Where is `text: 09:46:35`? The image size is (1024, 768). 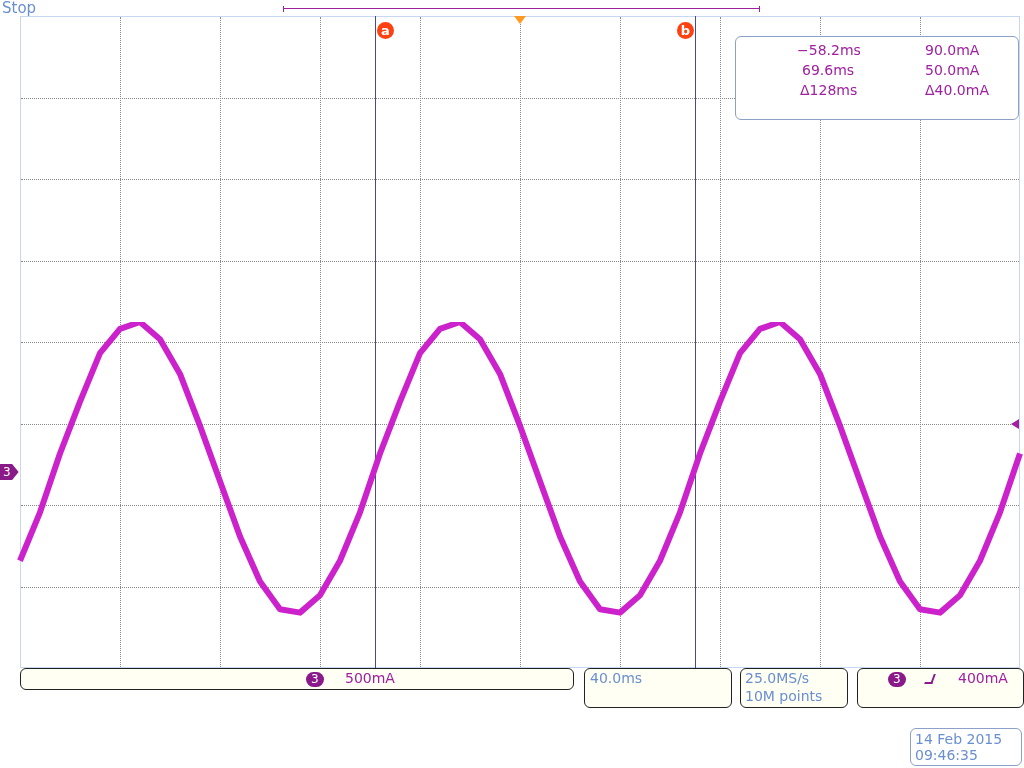 text: 09:46:35 is located at coordinates (946, 755).